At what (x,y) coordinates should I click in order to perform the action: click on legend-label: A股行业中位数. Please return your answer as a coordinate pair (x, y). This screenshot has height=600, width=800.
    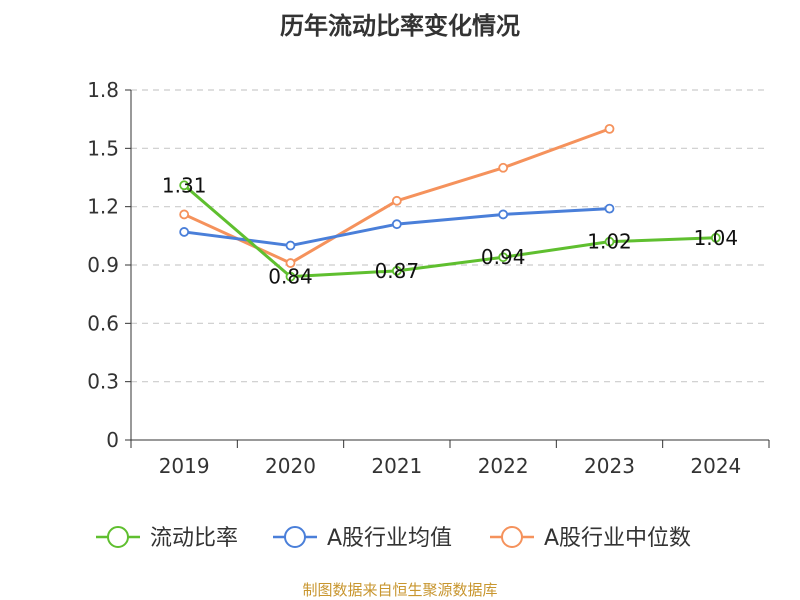
    Looking at the image, I should click on (617, 538).